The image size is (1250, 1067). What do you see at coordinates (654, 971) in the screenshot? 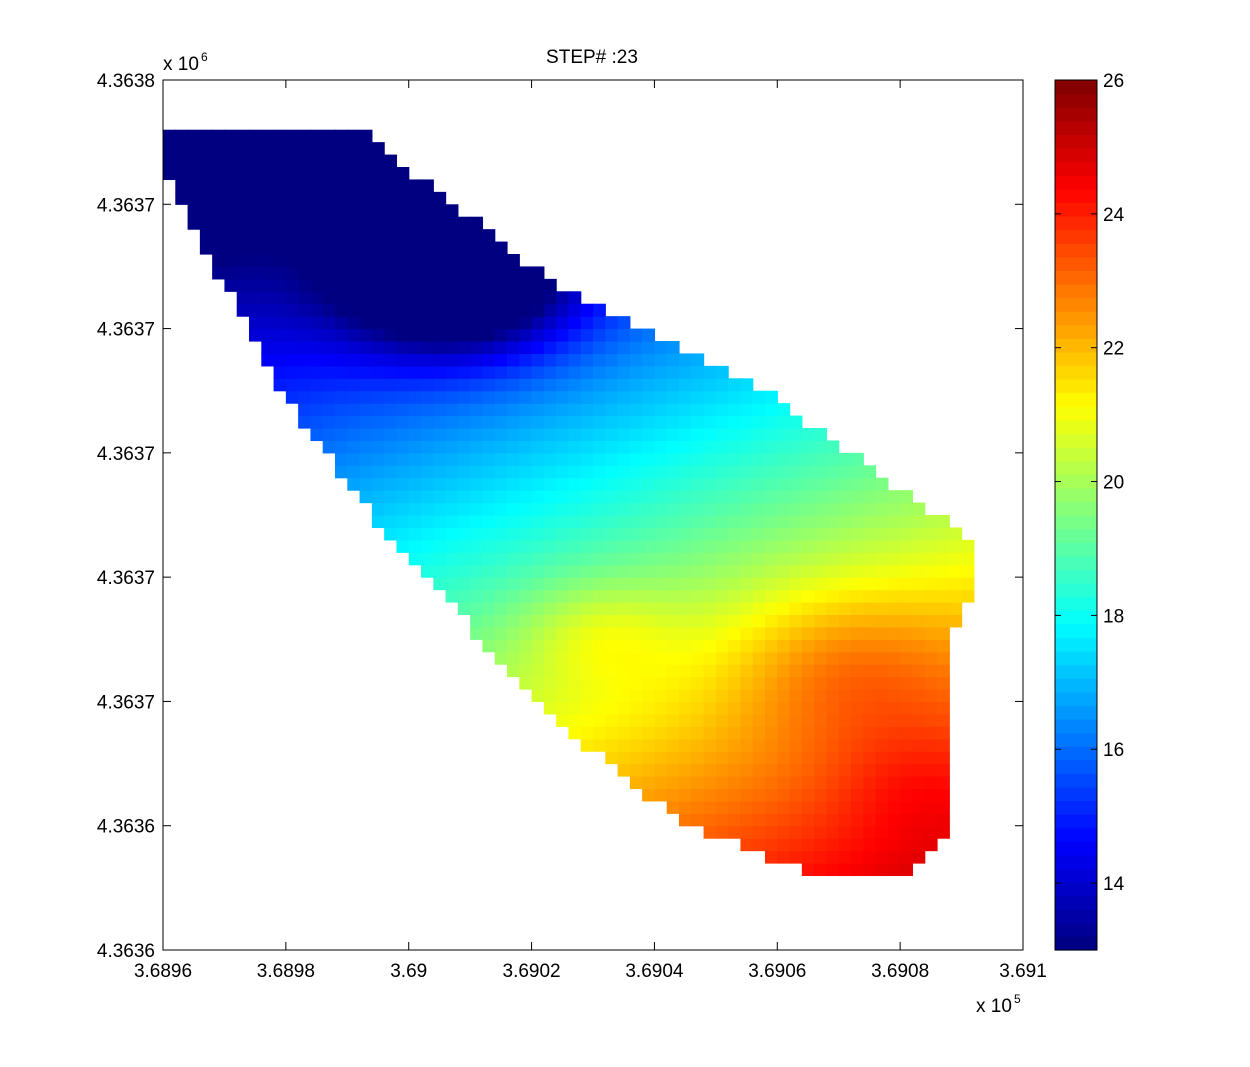
I see `x-tick-label: 3.6904` at bounding box center [654, 971].